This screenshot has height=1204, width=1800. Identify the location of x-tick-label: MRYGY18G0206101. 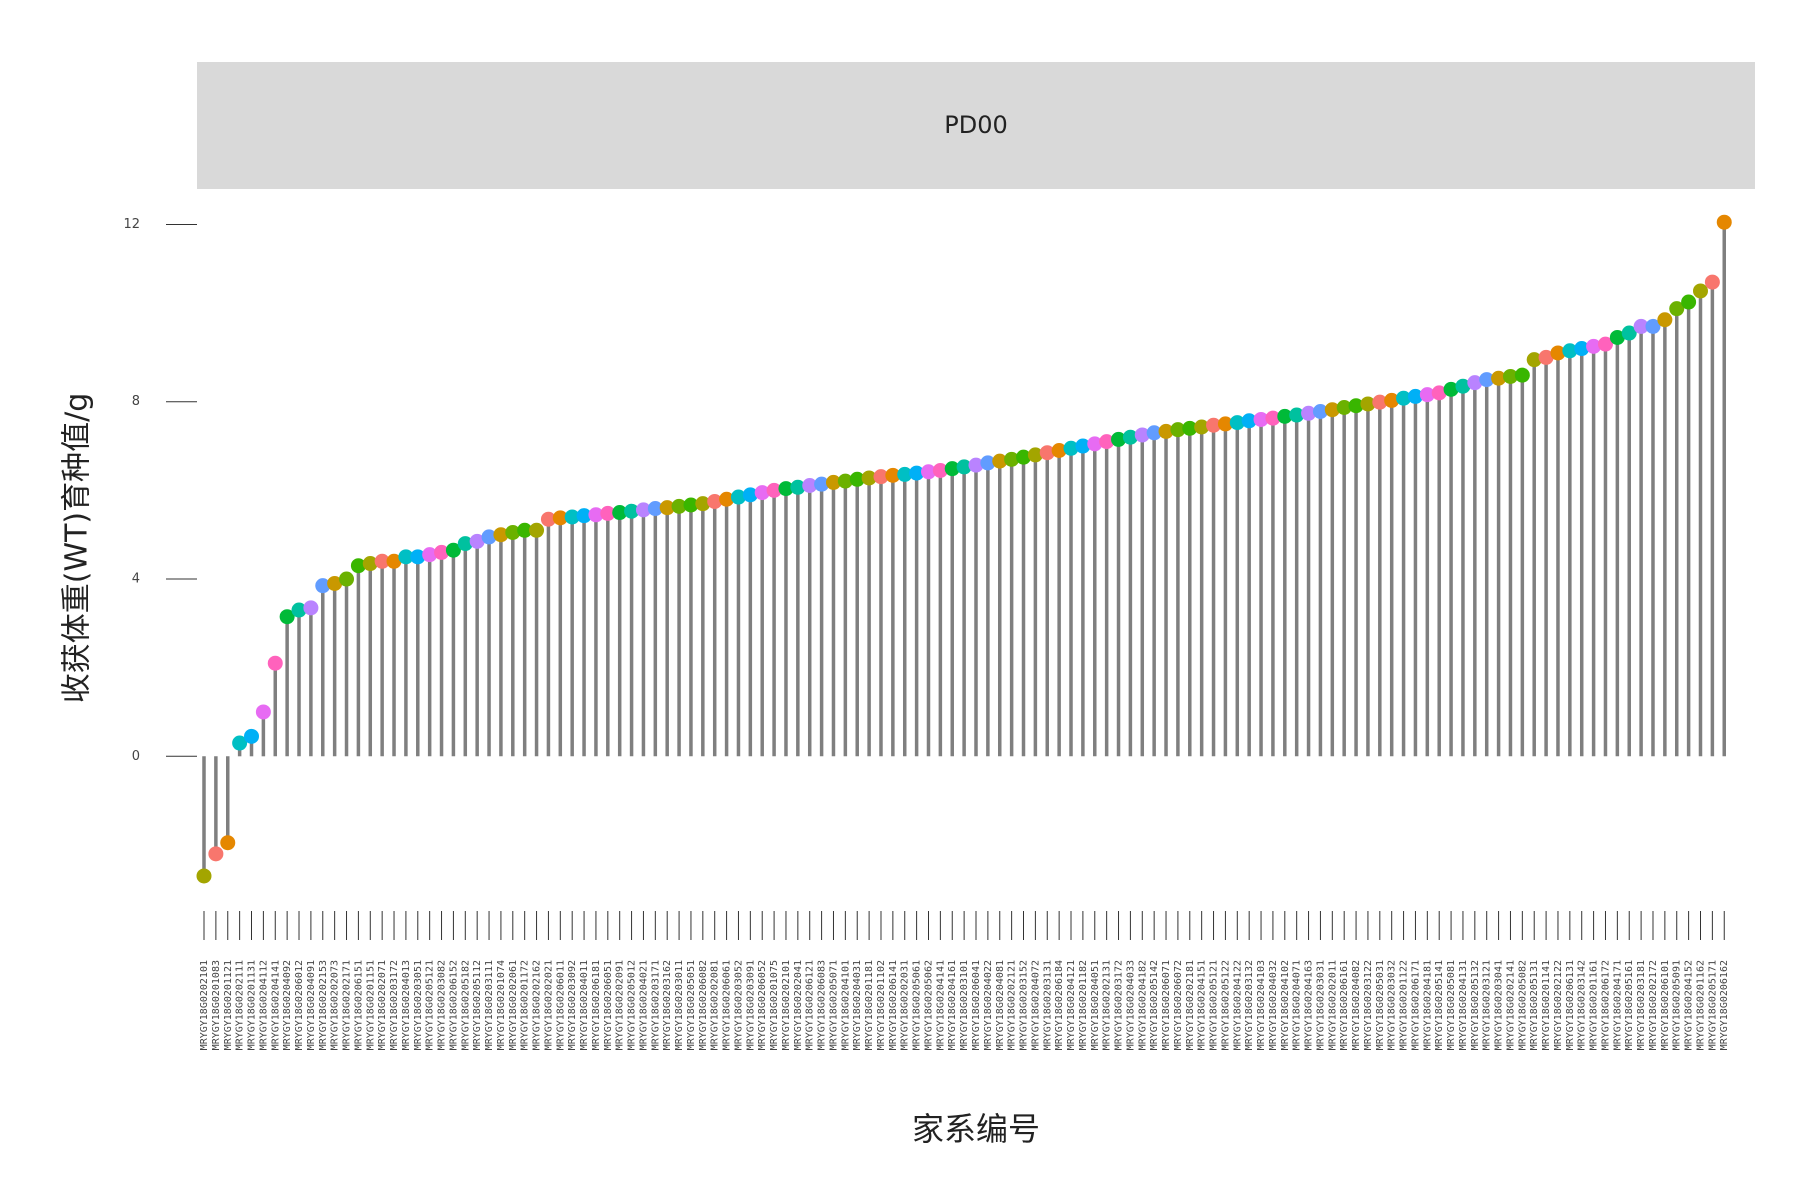
(1665, 1005).